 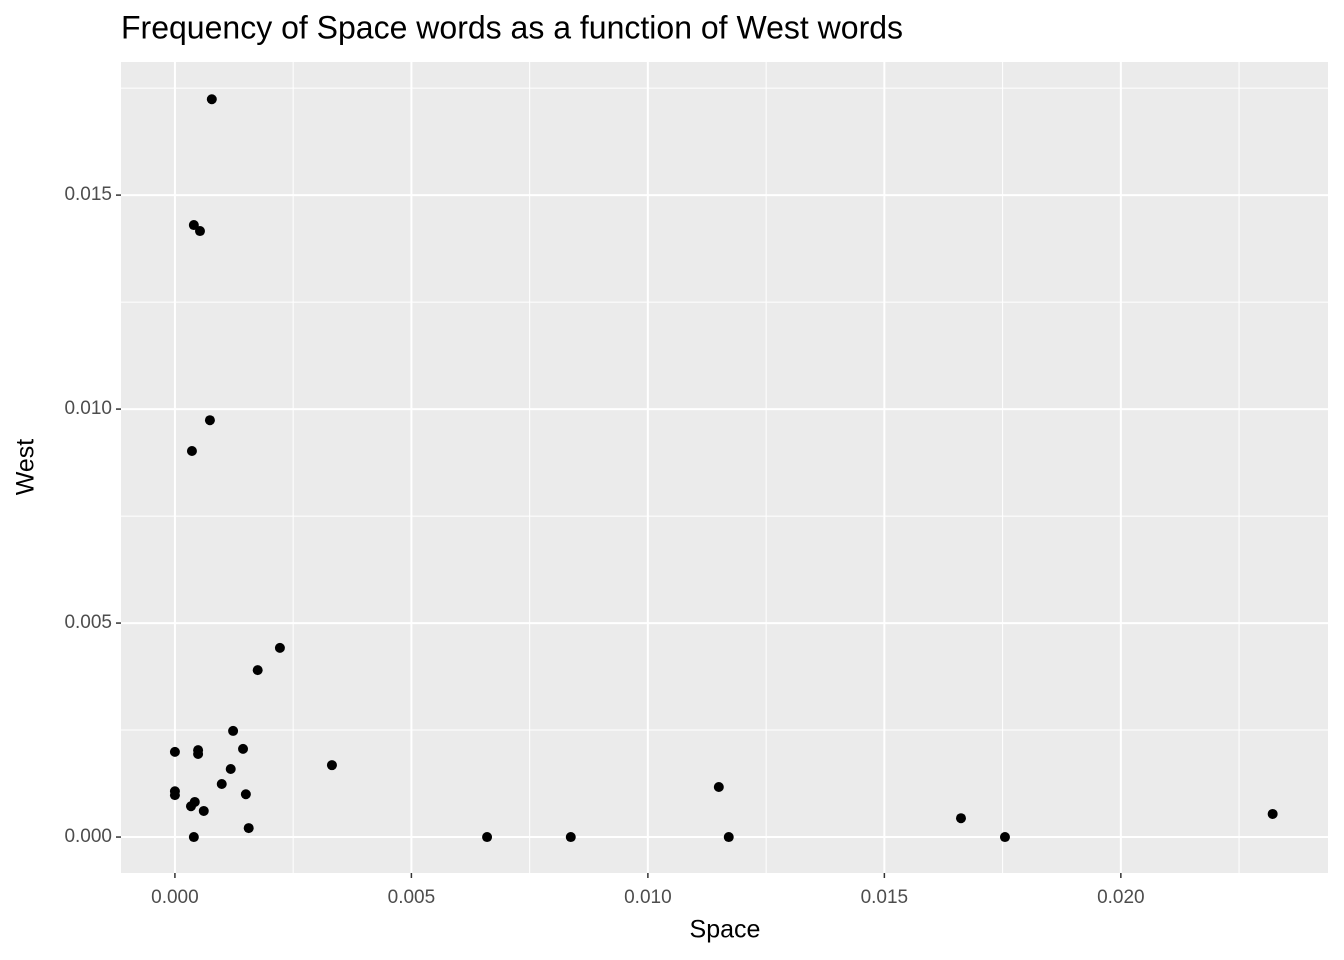 I want to click on x-tick-label: 0.015, so click(x=885, y=897).